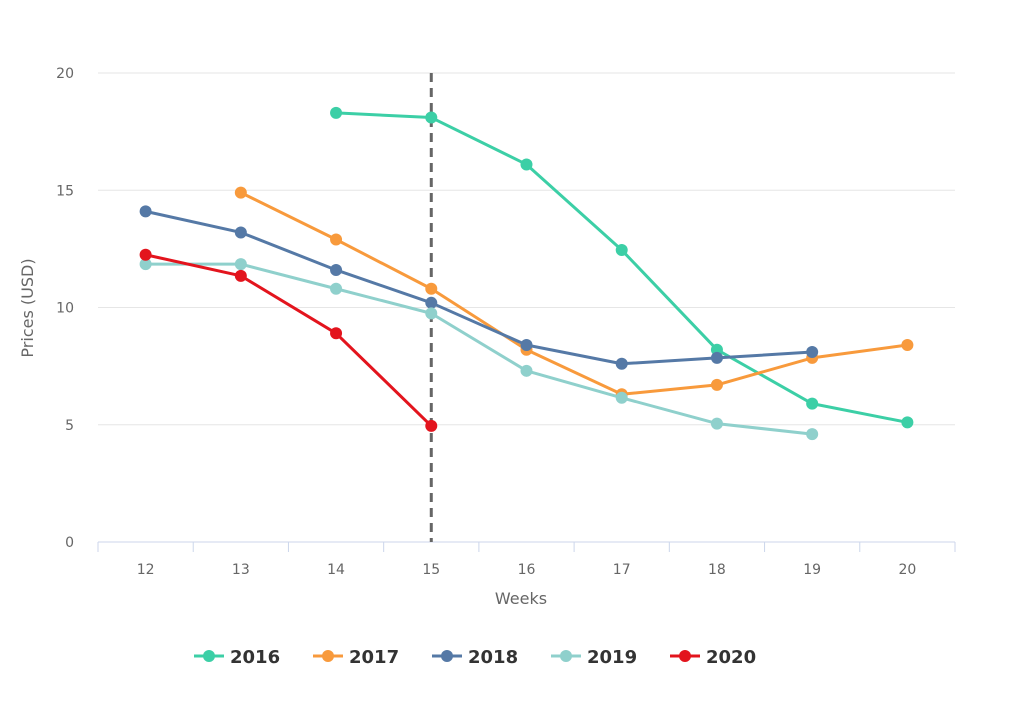 The image size is (1024, 712). What do you see at coordinates (731, 657) in the screenshot?
I see `legend-label: 2020` at bounding box center [731, 657].